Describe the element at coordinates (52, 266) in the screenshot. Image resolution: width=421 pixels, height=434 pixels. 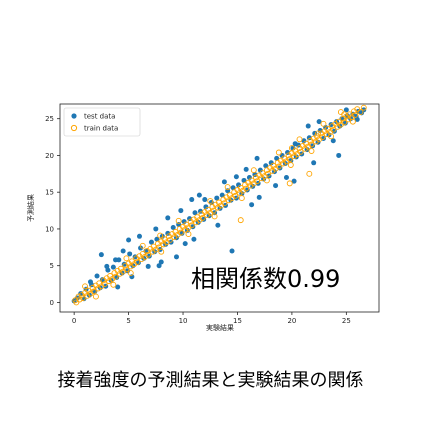
I see `y-tick-label: 5` at that location.